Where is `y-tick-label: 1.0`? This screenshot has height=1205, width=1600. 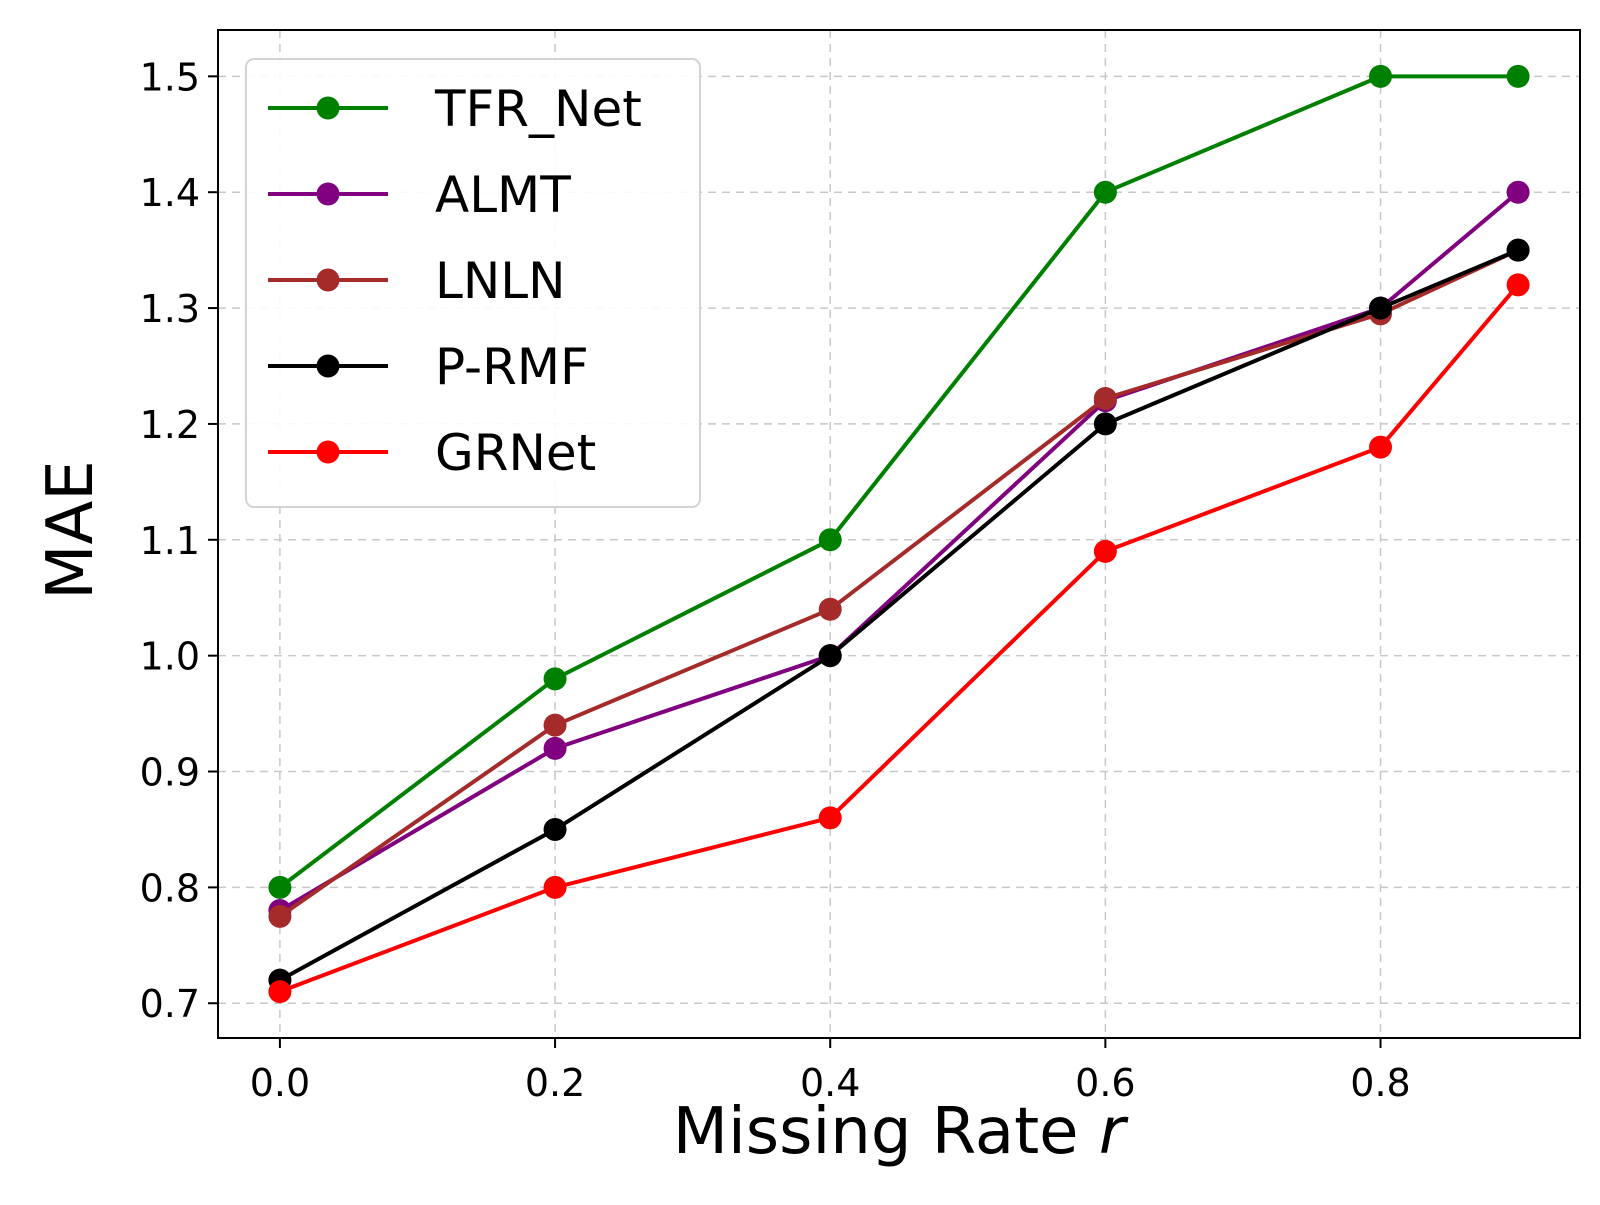 y-tick-label: 1.0 is located at coordinates (170, 657).